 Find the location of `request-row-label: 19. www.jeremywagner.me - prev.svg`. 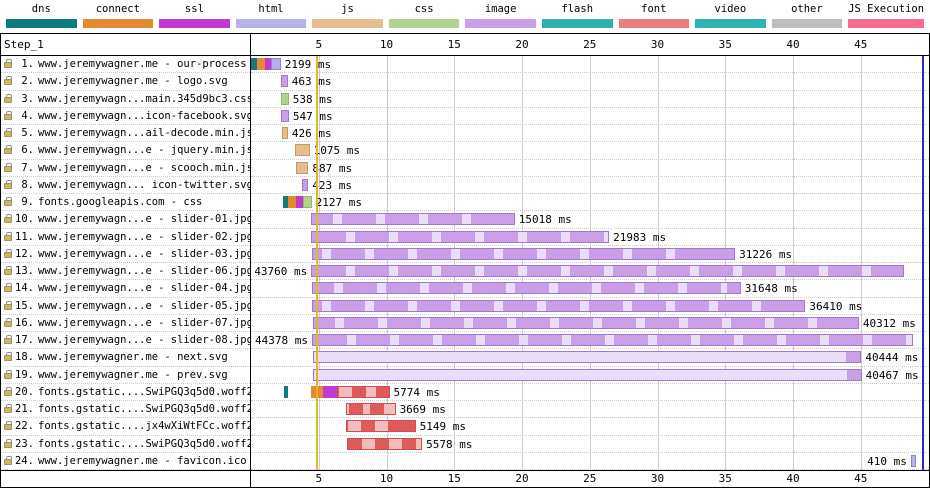

request-row-label: 19. www.jeremywagner.me - prev.svg is located at coordinates (125, 375).